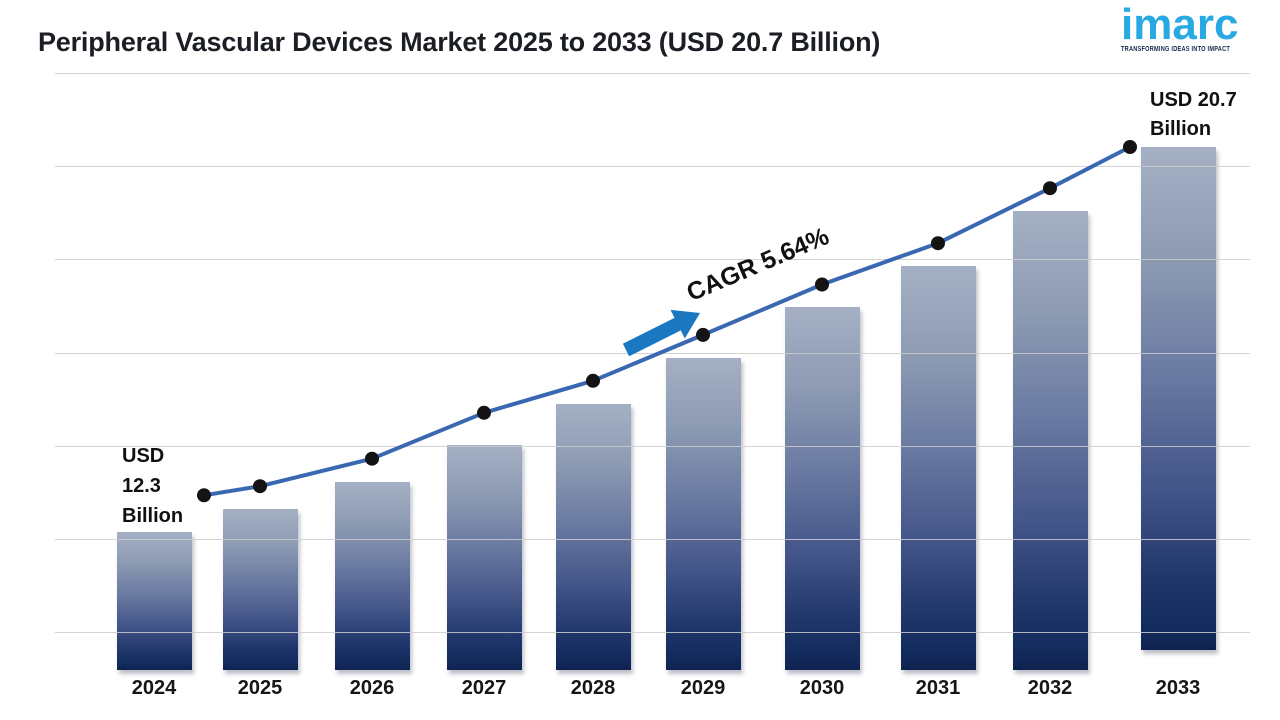  Describe the element at coordinates (593, 380) in the screenshot. I see `trend-marker-2028` at that location.